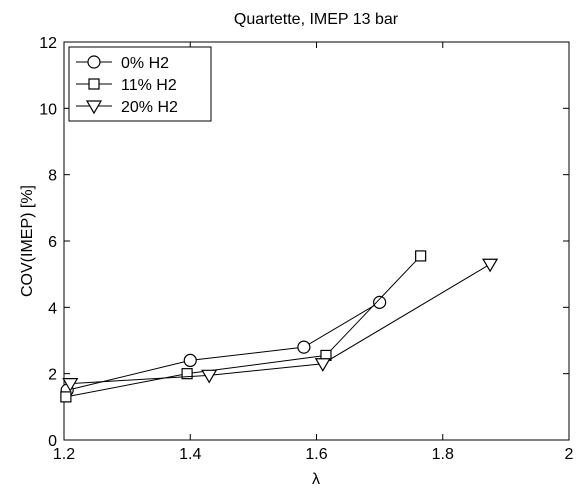 Image resolution: width=586 pixels, height=489 pixels. What do you see at coordinates (52, 308) in the screenshot?
I see `y-tick-label: 4` at bounding box center [52, 308].